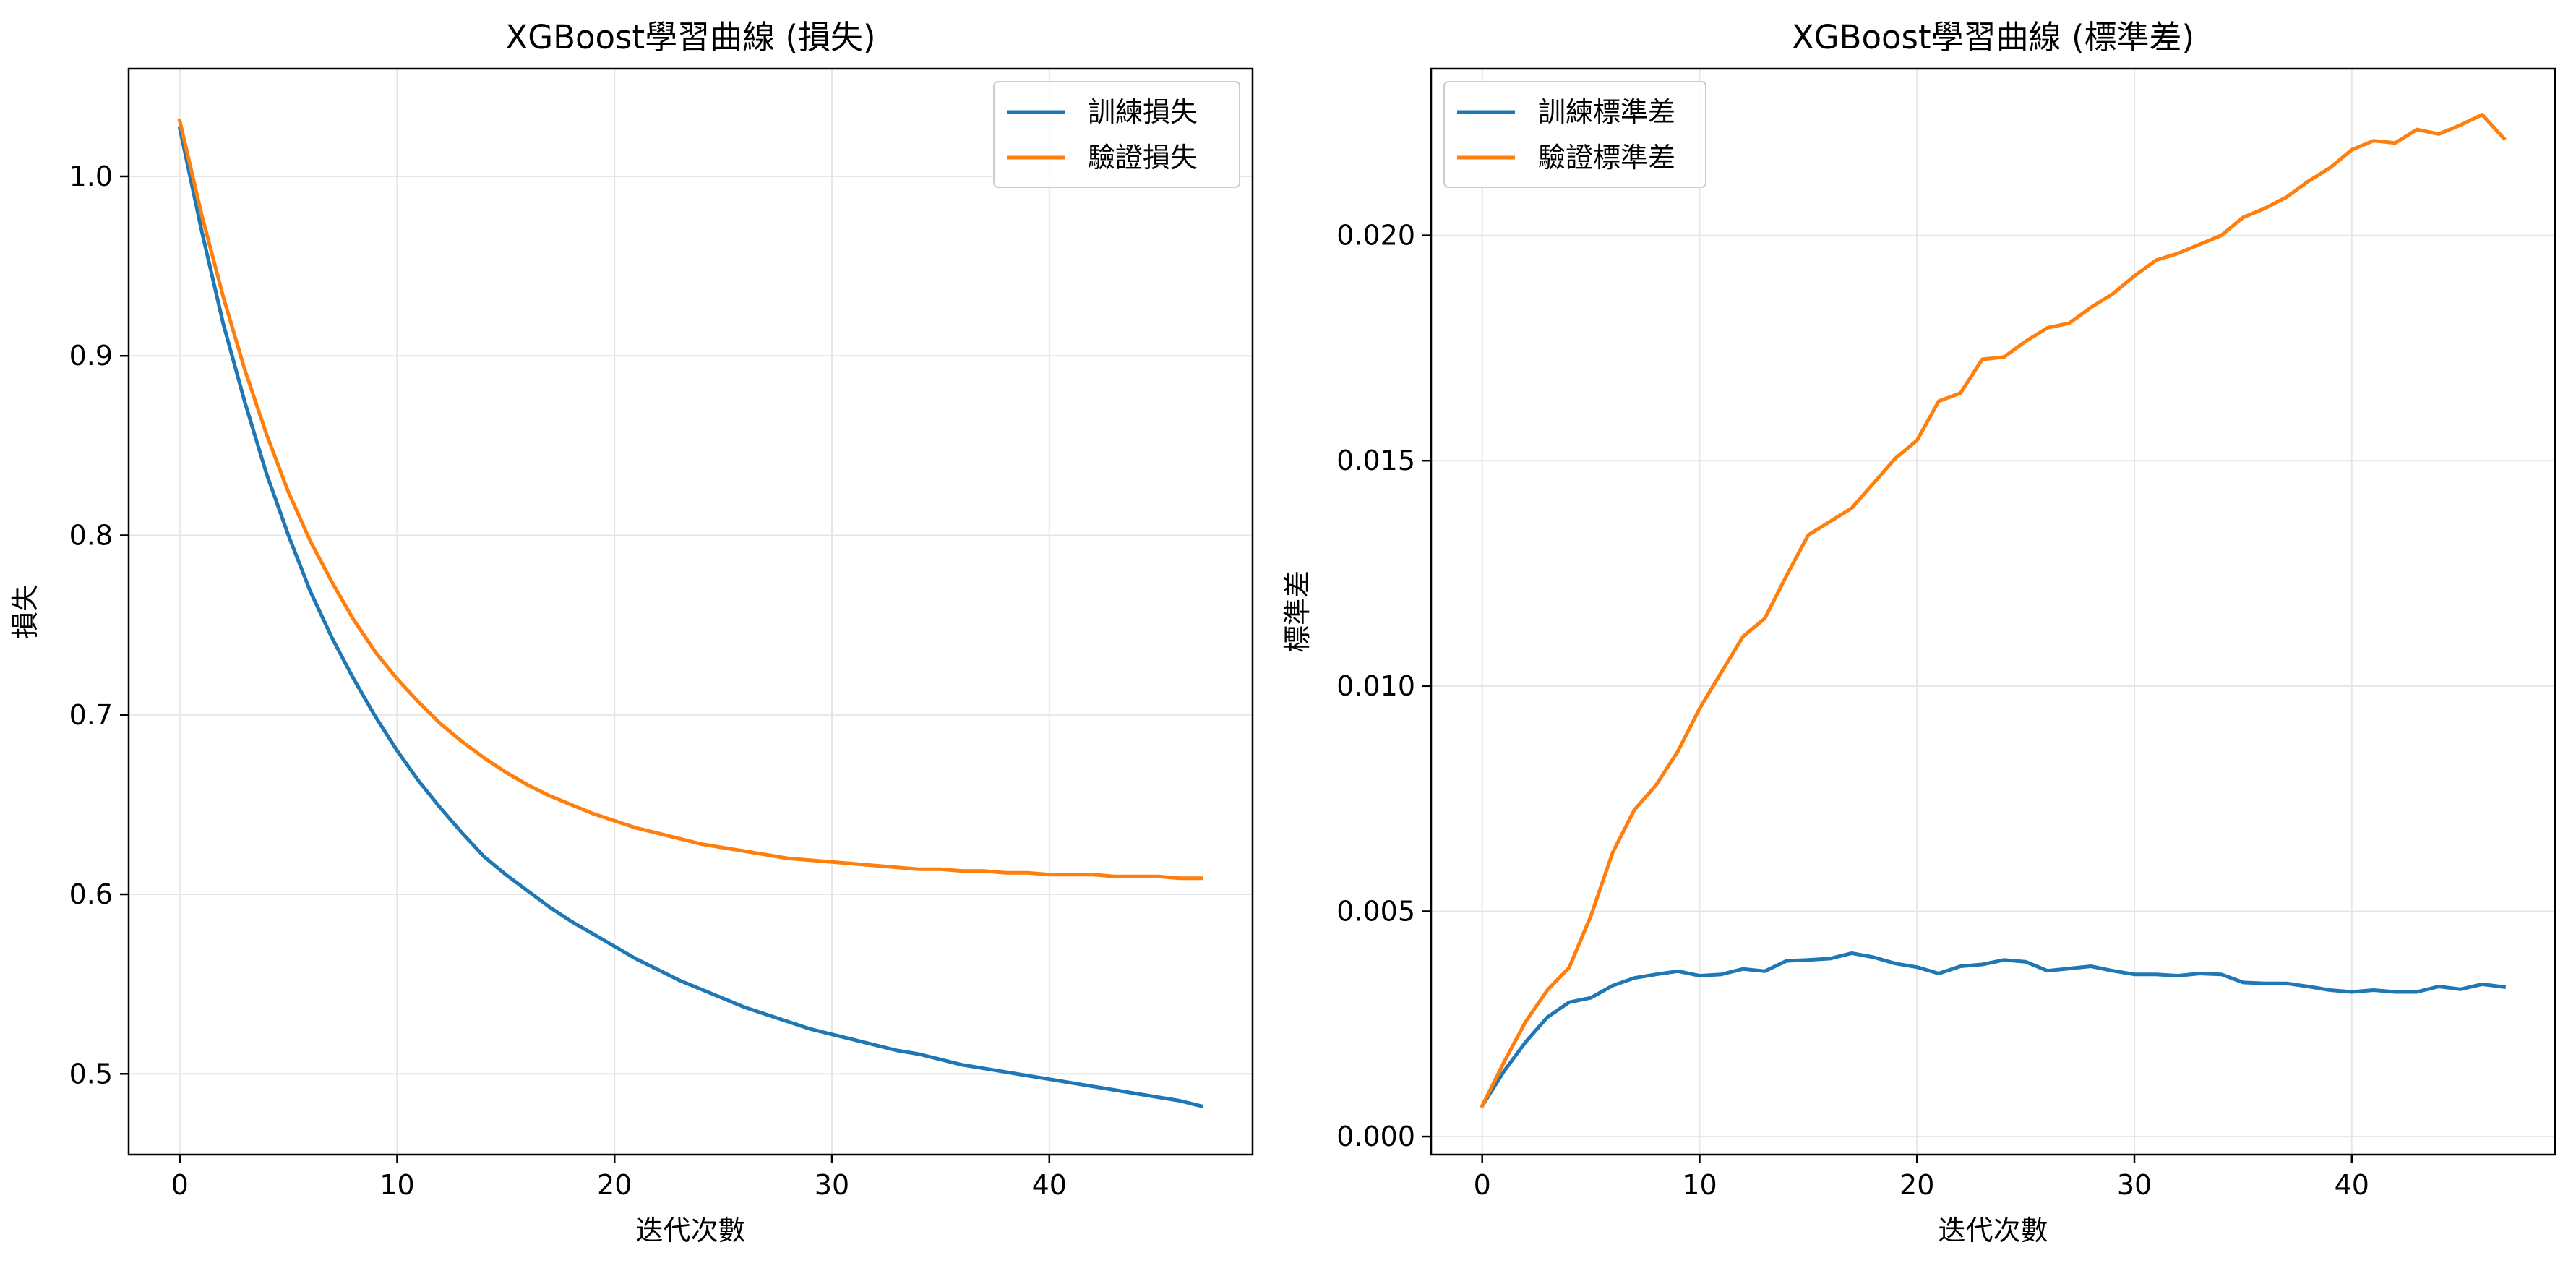 This screenshot has width=2576, height=1271. Describe the element at coordinates (91, 356) in the screenshot. I see `y-tick-label: 0.9` at that location.